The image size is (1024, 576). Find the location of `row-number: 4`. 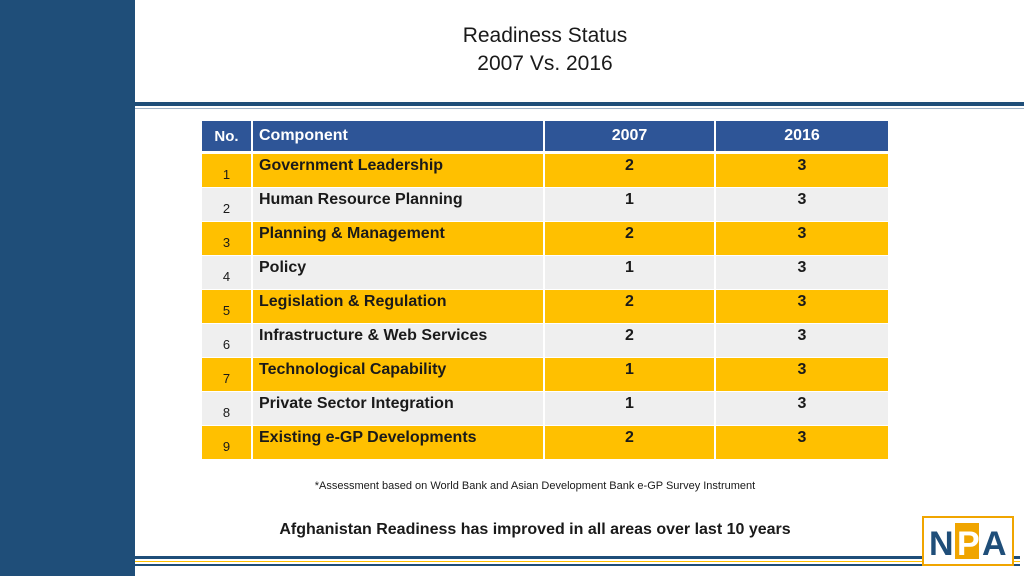

row-number: 4 is located at coordinates (227, 273).